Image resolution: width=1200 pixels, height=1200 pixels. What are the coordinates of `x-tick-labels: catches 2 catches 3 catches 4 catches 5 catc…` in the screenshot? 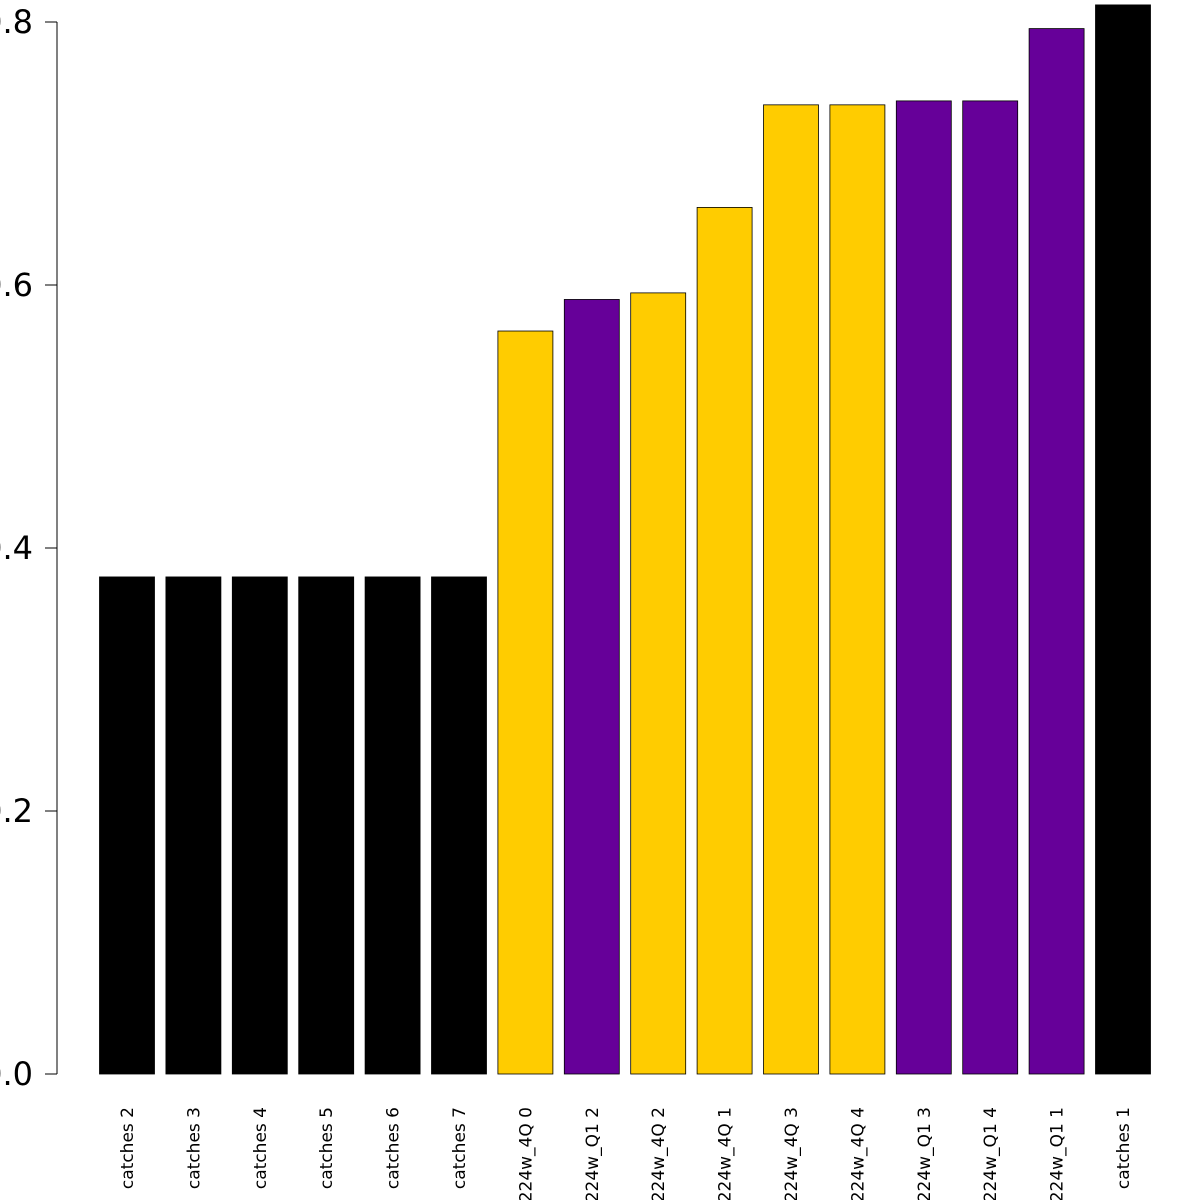 It's located at (626, 1153).